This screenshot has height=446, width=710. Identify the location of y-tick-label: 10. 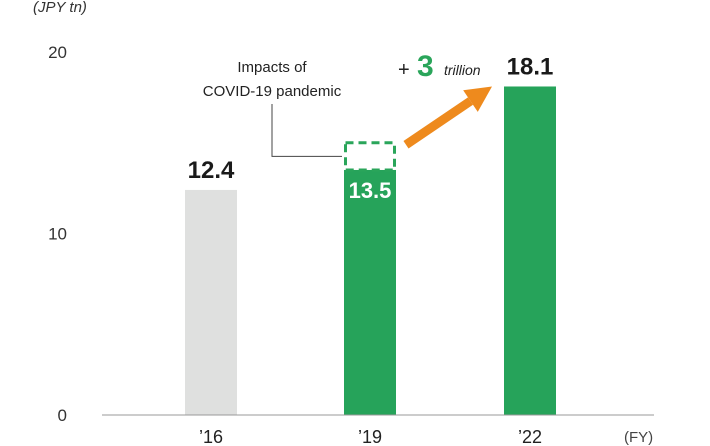
(57, 234).